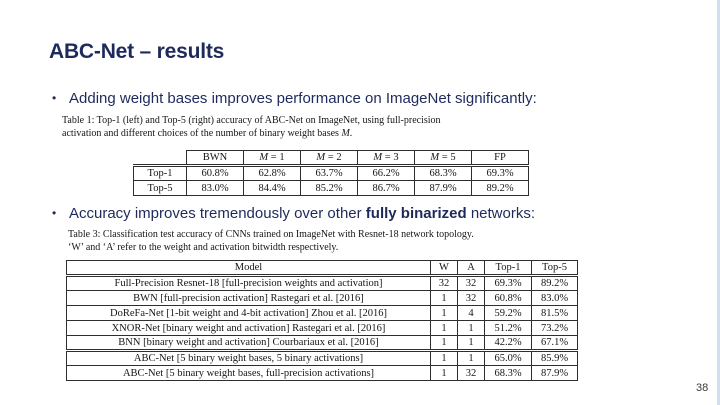  I want to click on top1-cell: 65.0%, so click(508, 357).